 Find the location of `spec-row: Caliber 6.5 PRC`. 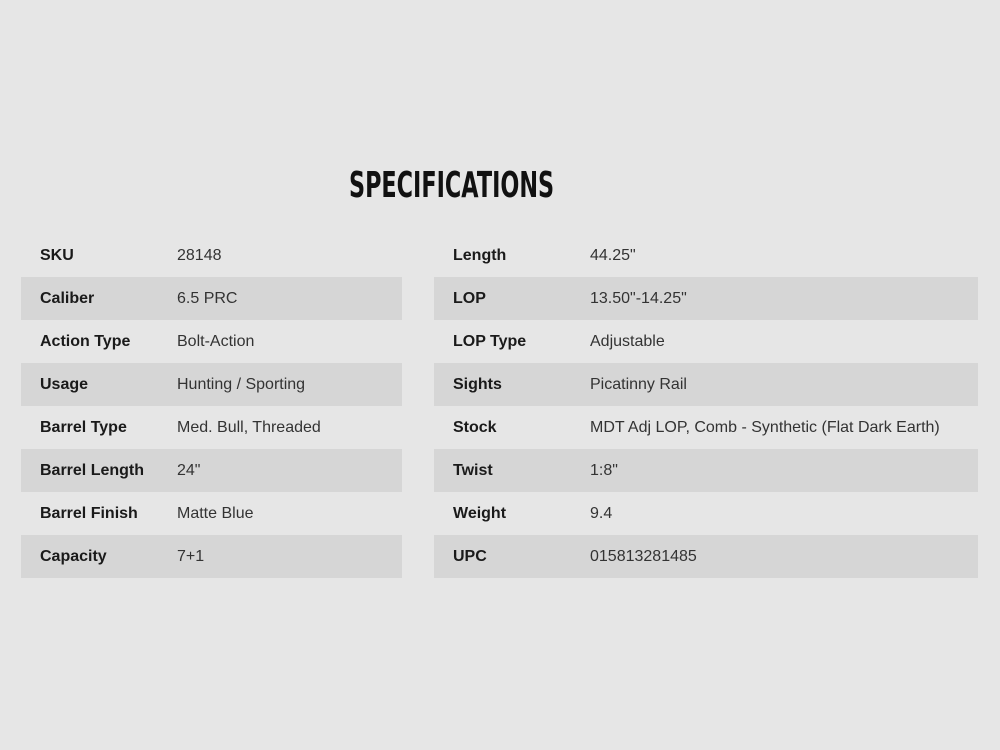

spec-row: Caliber 6.5 PRC is located at coordinates (211, 298).